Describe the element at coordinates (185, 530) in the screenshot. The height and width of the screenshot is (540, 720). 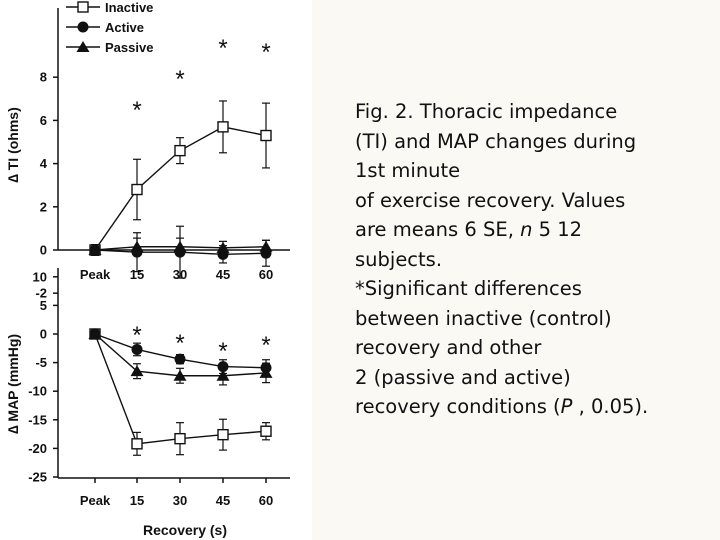
I see `x-axis-title: Recovery (s)` at that location.